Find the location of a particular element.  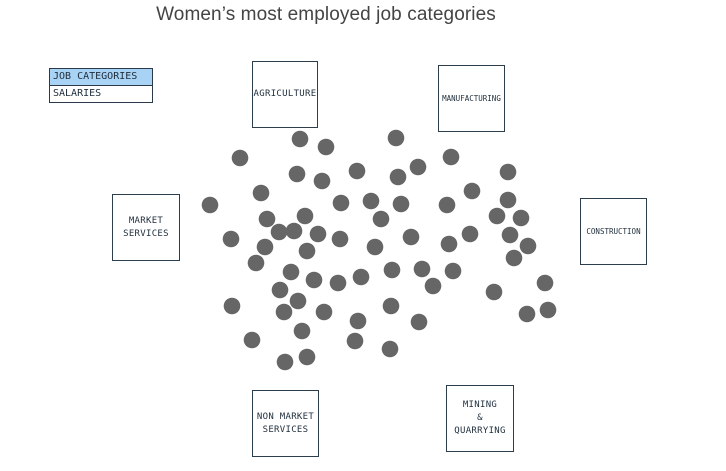

category-mining-quarrying-label: MINING & QUARRYING is located at coordinates (480, 418).